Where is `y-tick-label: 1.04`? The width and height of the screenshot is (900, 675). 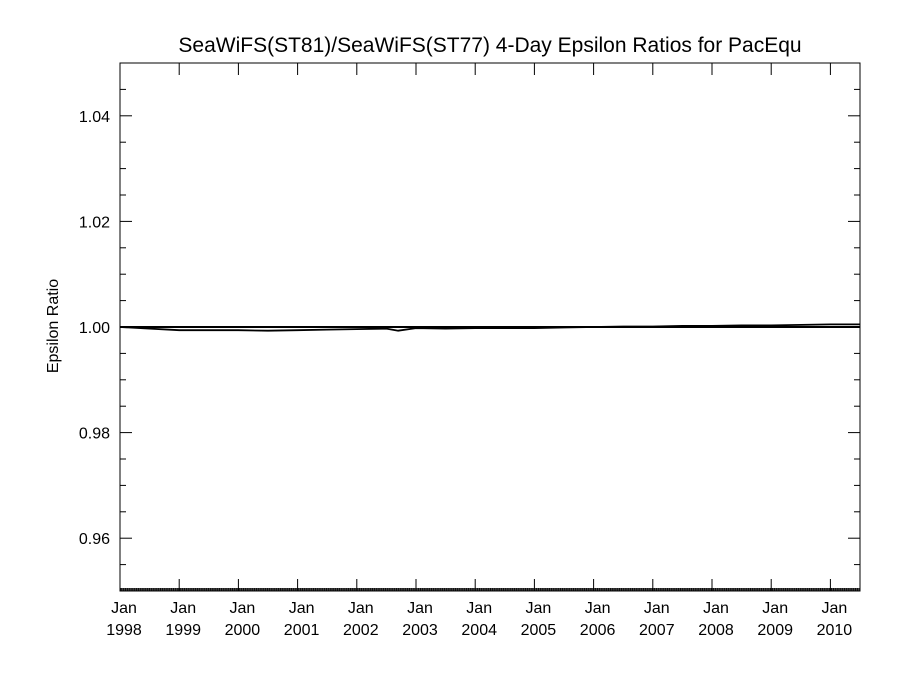 y-tick-label: 1.04 is located at coordinates (94, 117).